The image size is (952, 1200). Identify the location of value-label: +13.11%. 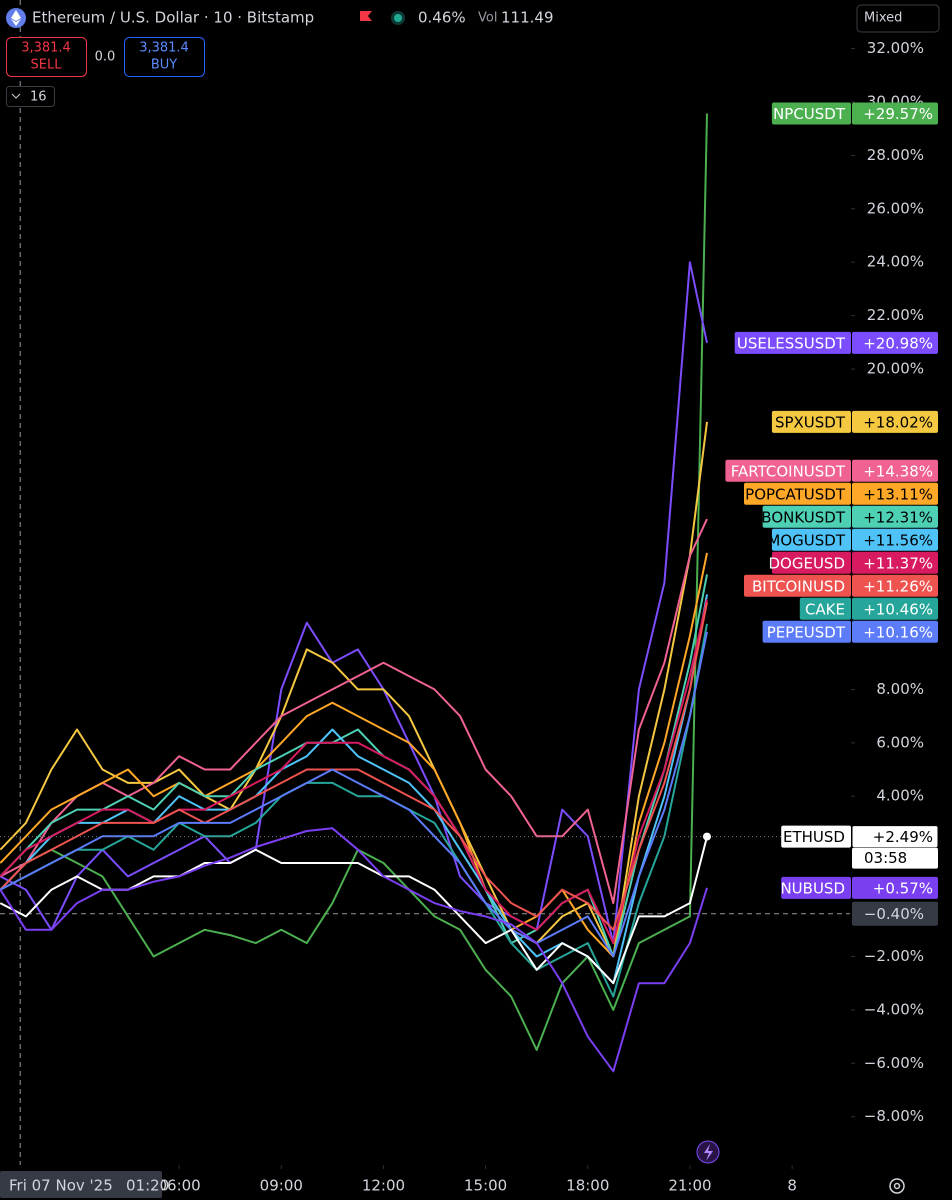
(898, 494).